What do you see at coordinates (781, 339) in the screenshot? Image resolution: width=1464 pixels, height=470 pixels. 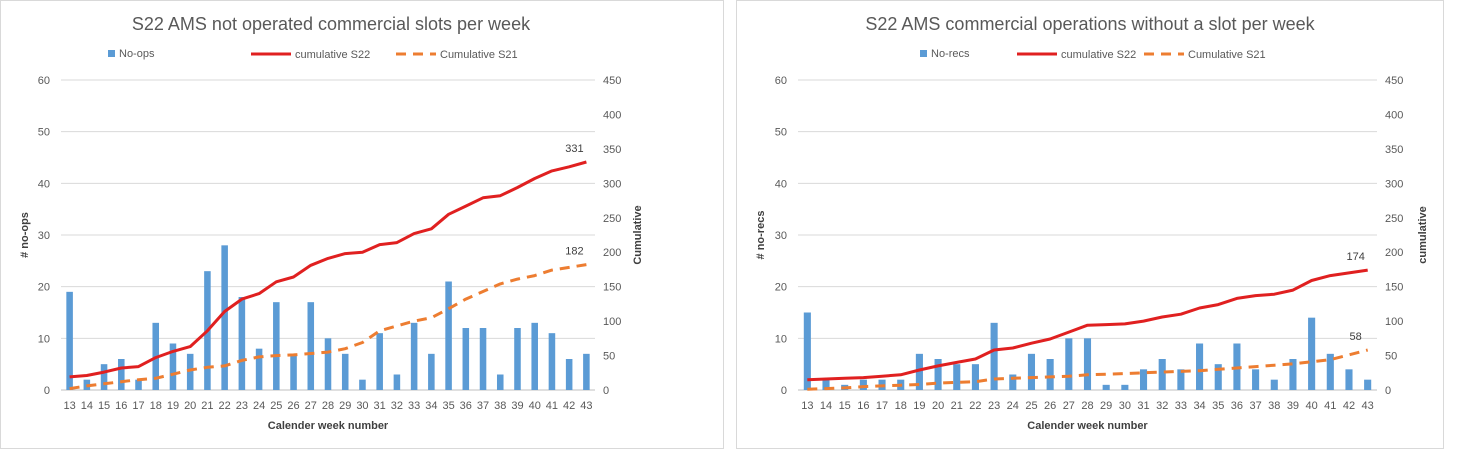 I see `y-tick-label: 10` at bounding box center [781, 339].